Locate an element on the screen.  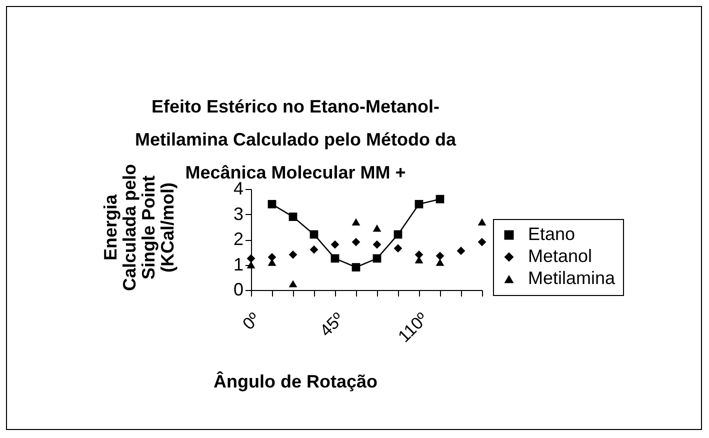
x-tick-label: 45º is located at coordinates (332, 324).